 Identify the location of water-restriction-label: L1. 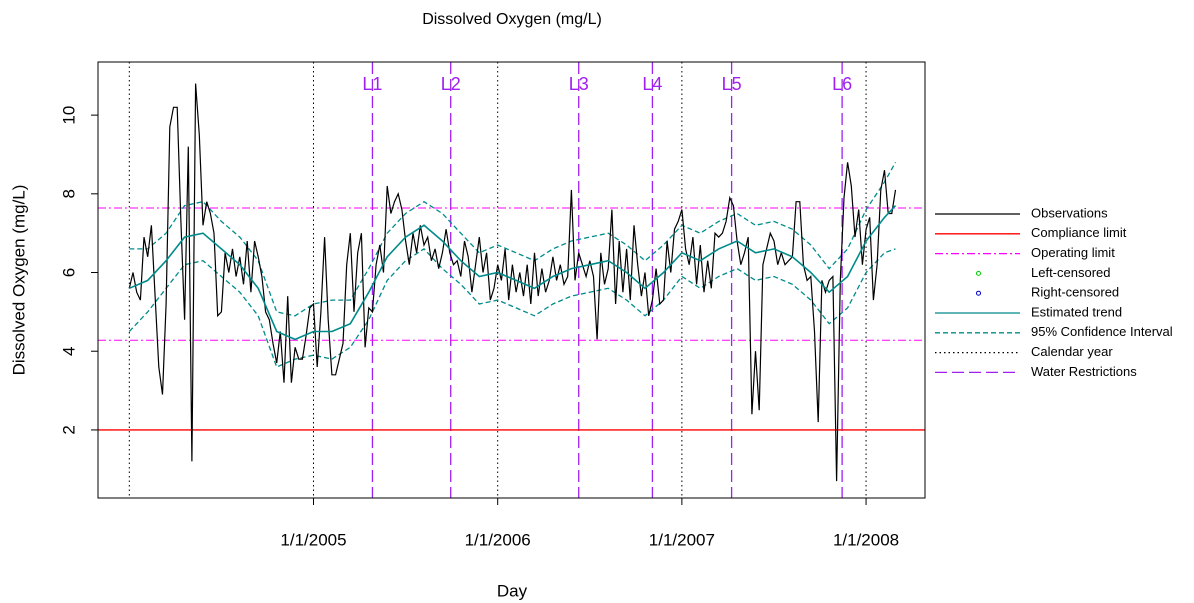
(372, 84).